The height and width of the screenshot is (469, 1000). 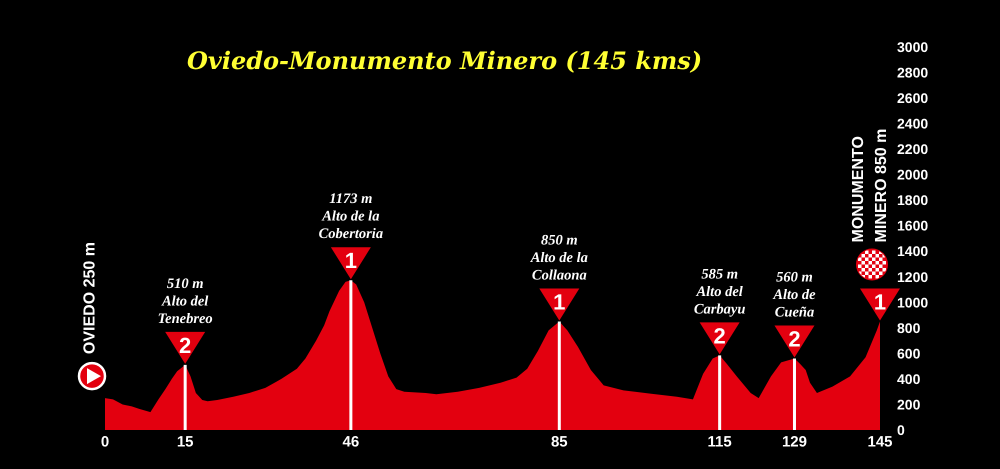 What do you see at coordinates (912, 251) in the screenshot?
I see `y-tick-label: 1400` at bounding box center [912, 251].